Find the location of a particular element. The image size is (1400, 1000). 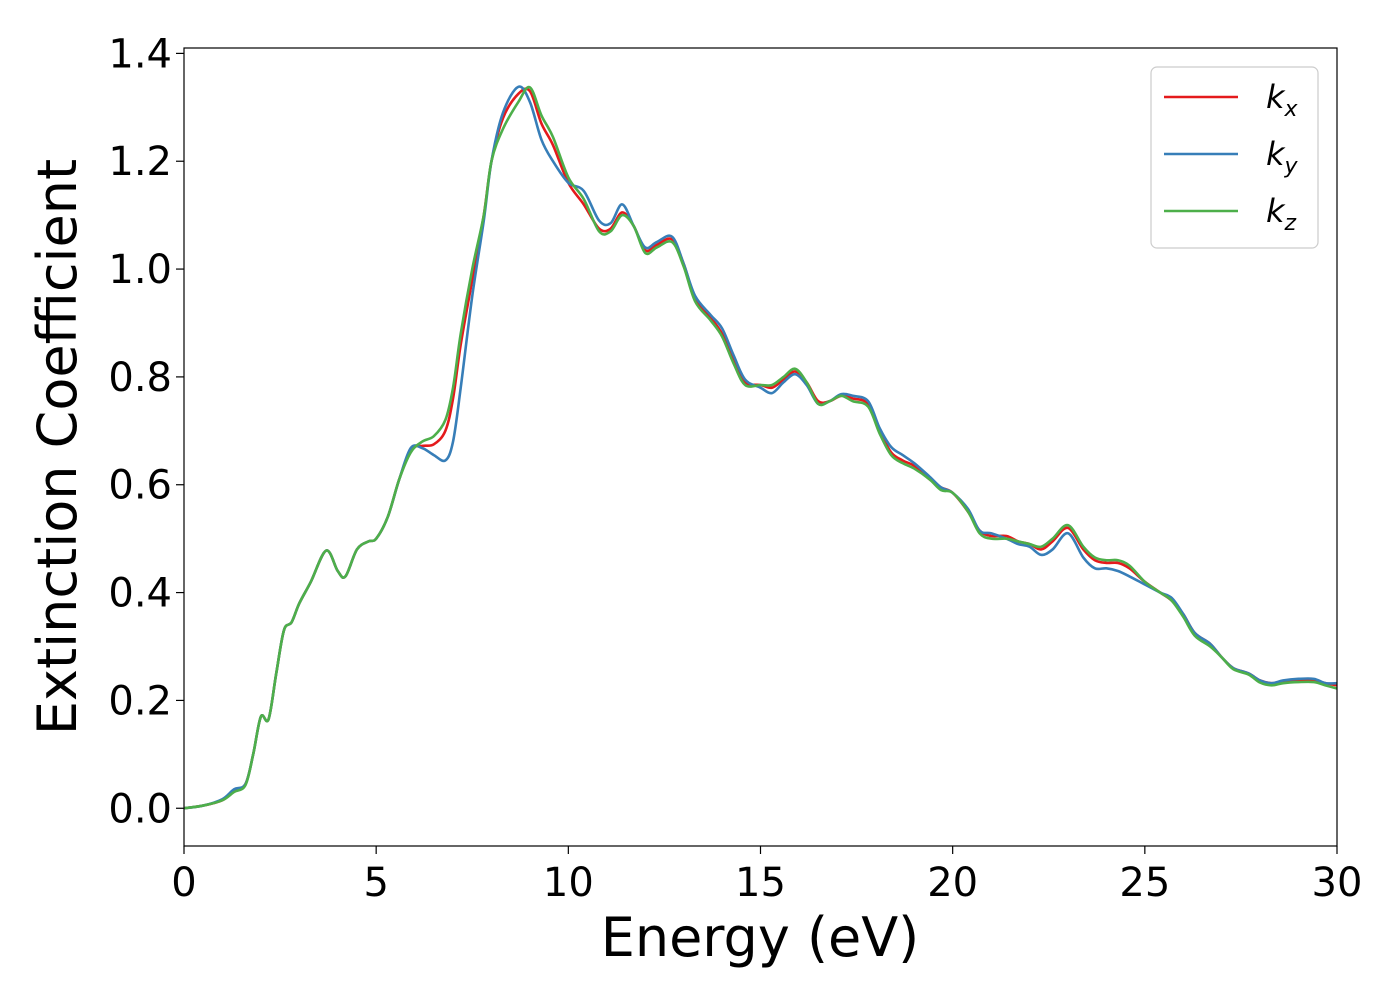

x-tick-label: 15 is located at coordinates (760, 883).